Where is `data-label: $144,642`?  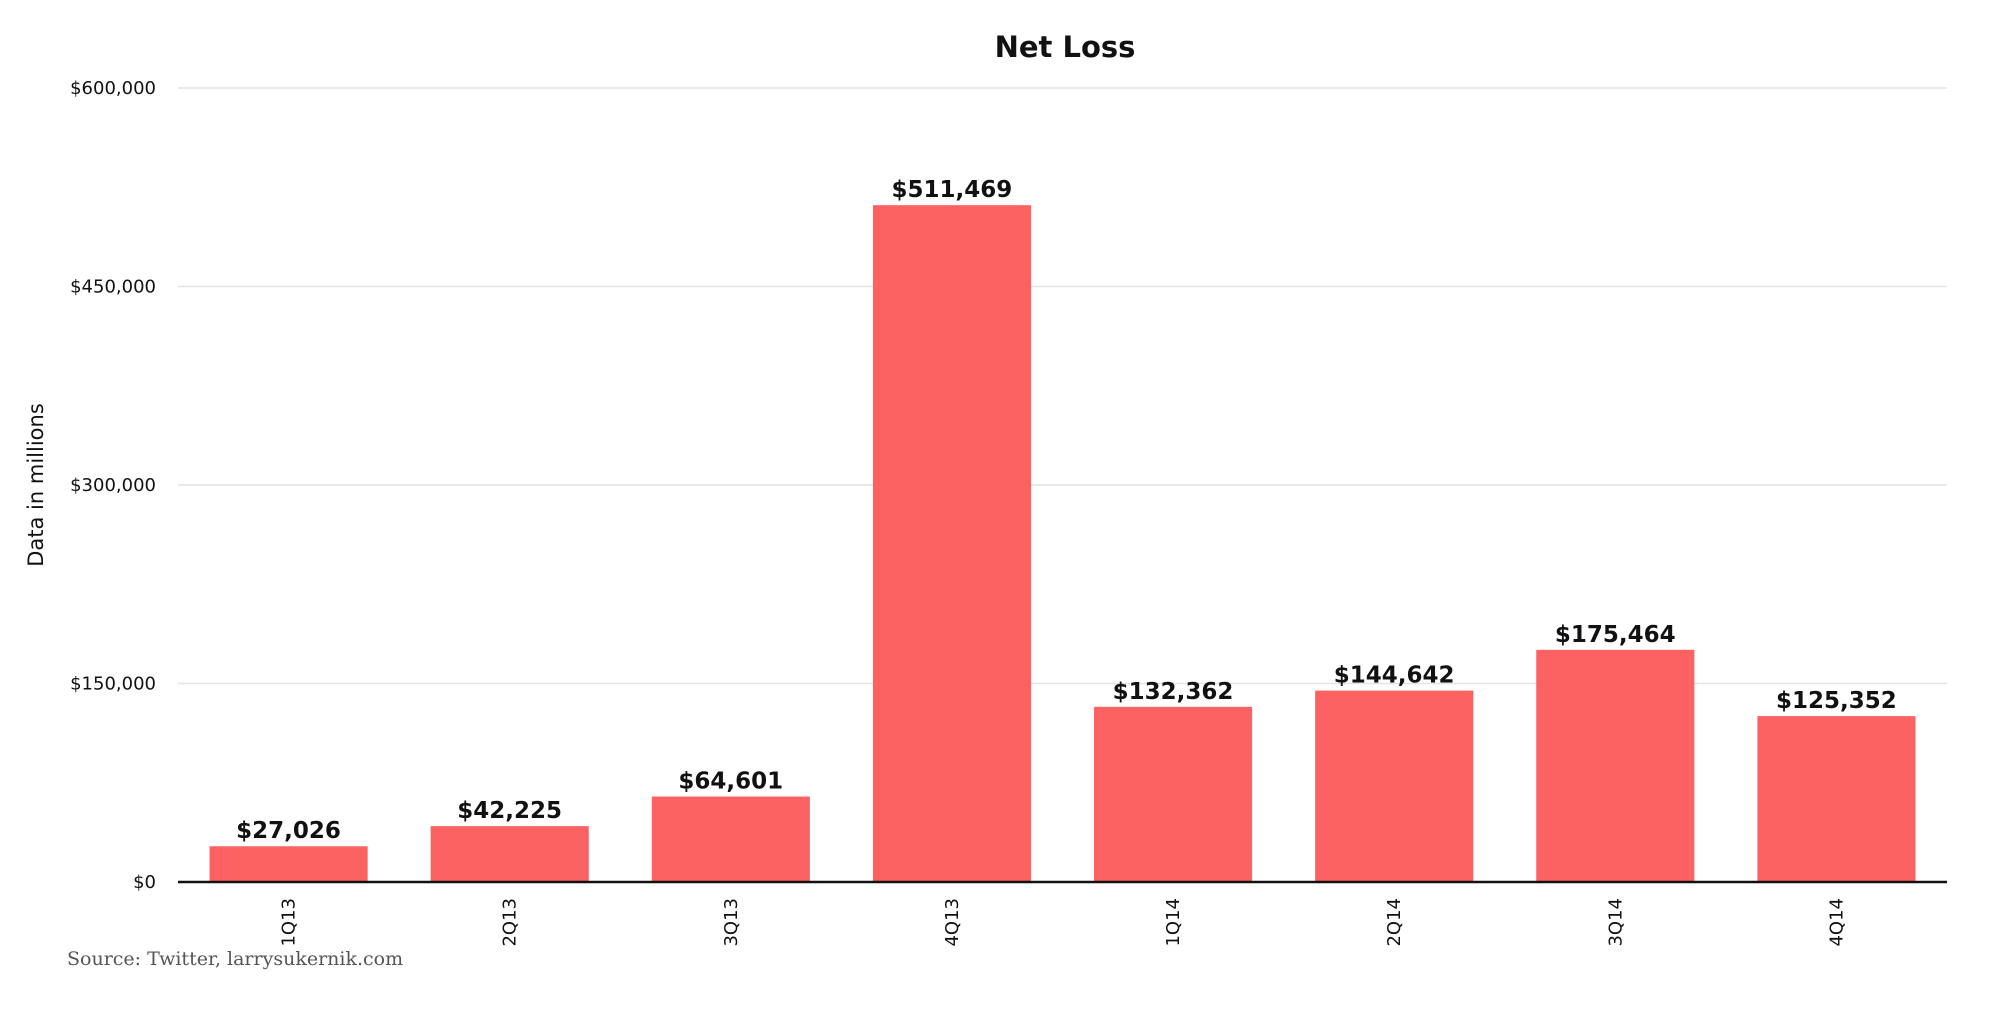
data-label: $144,642 is located at coordinates (1394, 676).